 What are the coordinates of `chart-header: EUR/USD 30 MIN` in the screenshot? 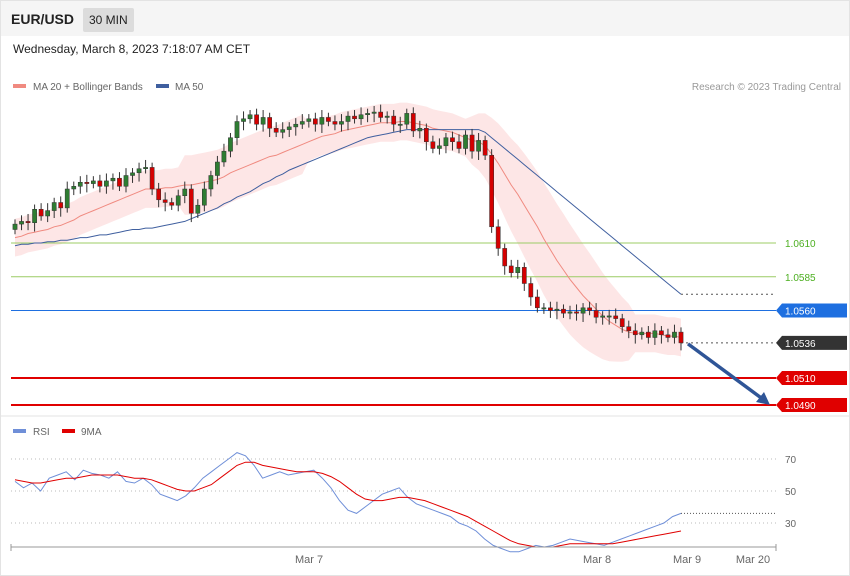 It's located at (425, 18).